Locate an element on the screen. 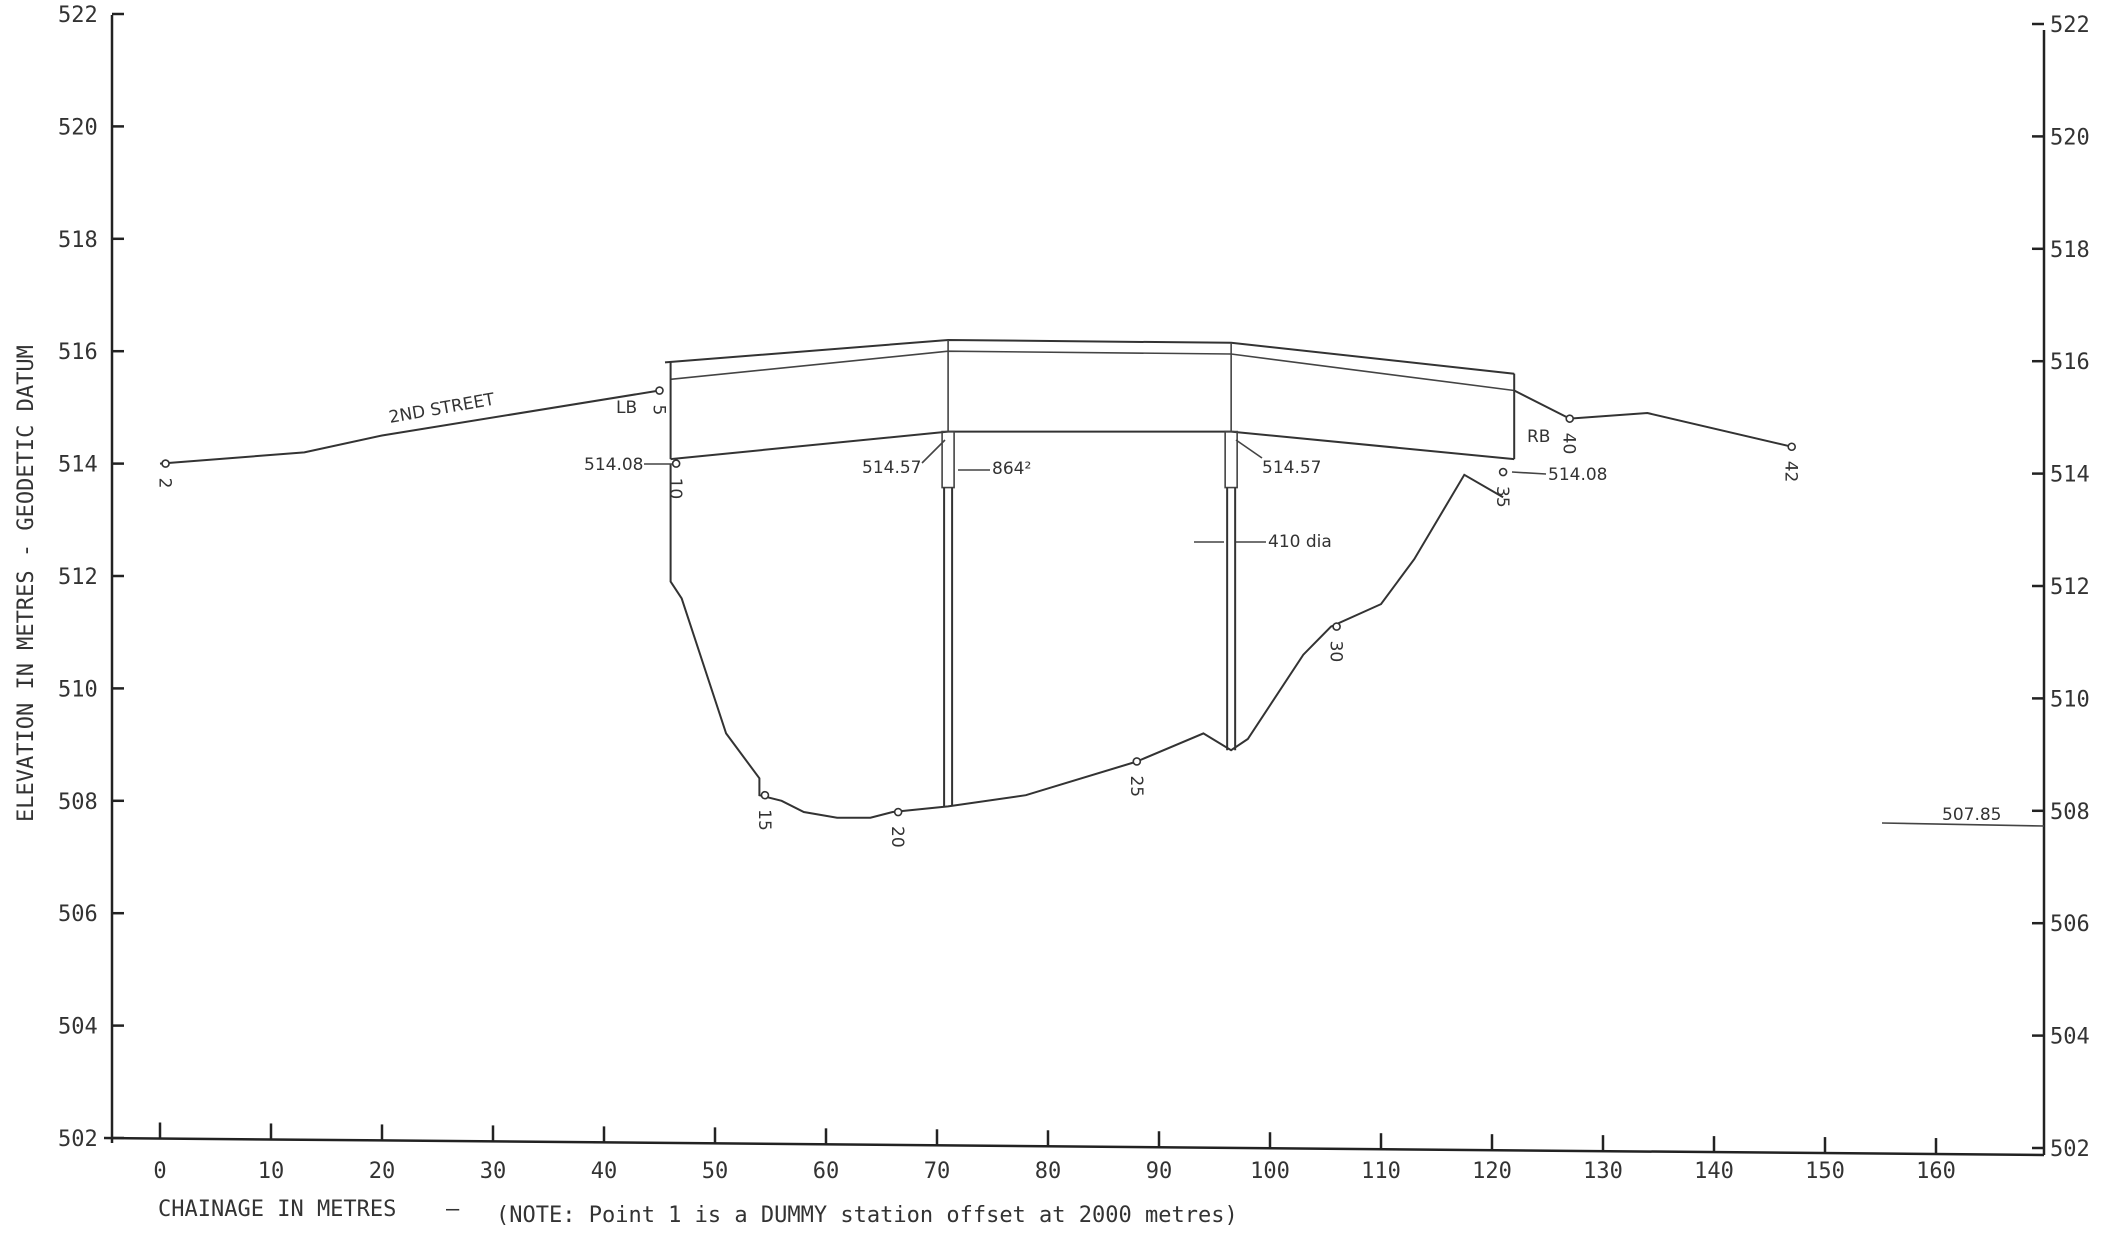  pier-area-label: 864² is located at coordinates (1011, 469).